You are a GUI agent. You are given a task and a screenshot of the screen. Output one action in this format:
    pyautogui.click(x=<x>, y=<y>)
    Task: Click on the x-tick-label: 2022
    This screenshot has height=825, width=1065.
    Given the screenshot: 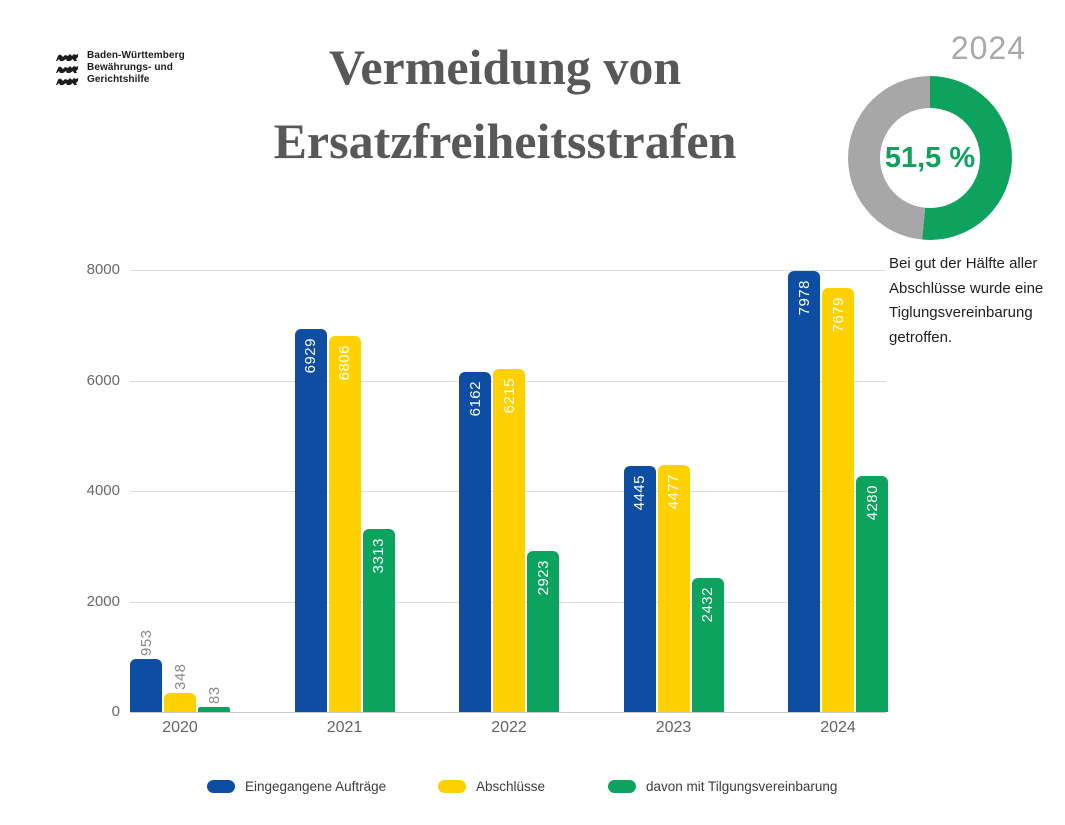 What is the action you would take?
    pyautogui.click(x=509, y=727)
    